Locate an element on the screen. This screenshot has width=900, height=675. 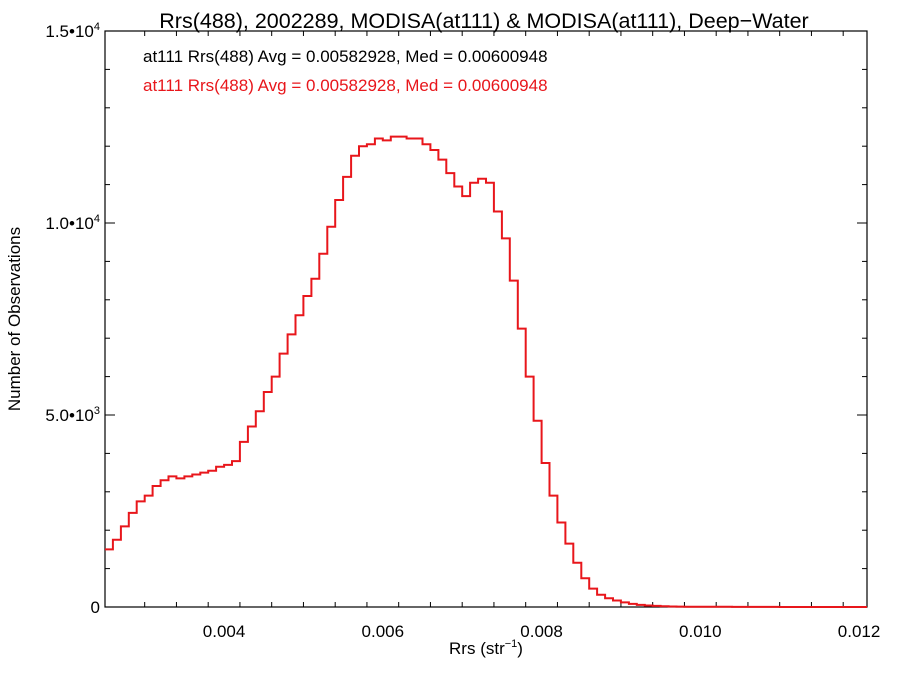
y-axis-label: Number of Observations is located at coordinates (14, 319).